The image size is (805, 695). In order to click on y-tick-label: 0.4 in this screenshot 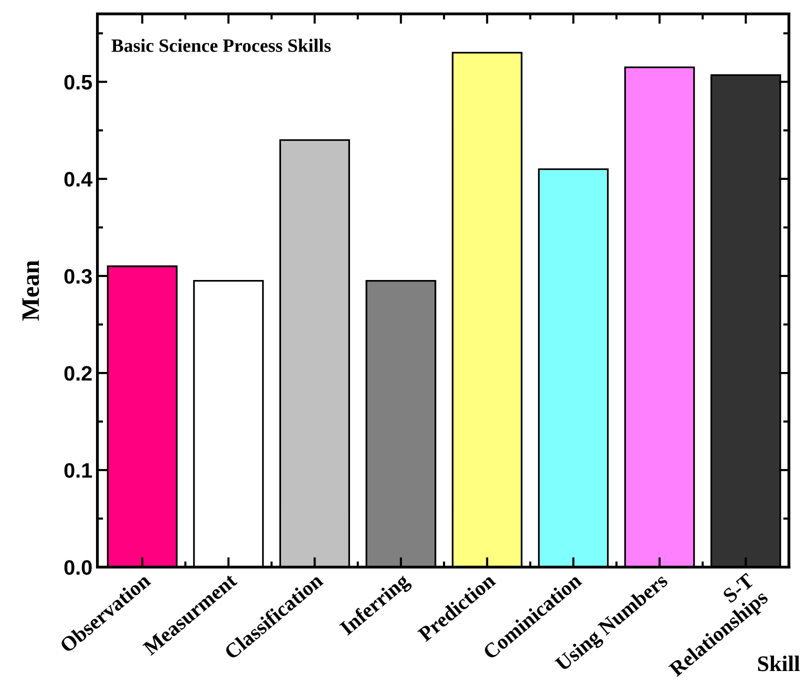, I will do `click(78, 179)`.